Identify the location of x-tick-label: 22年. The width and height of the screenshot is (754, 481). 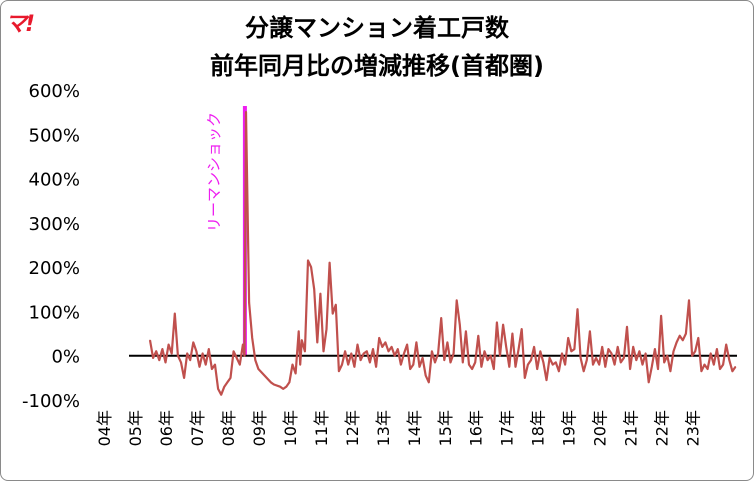
(662, 428).